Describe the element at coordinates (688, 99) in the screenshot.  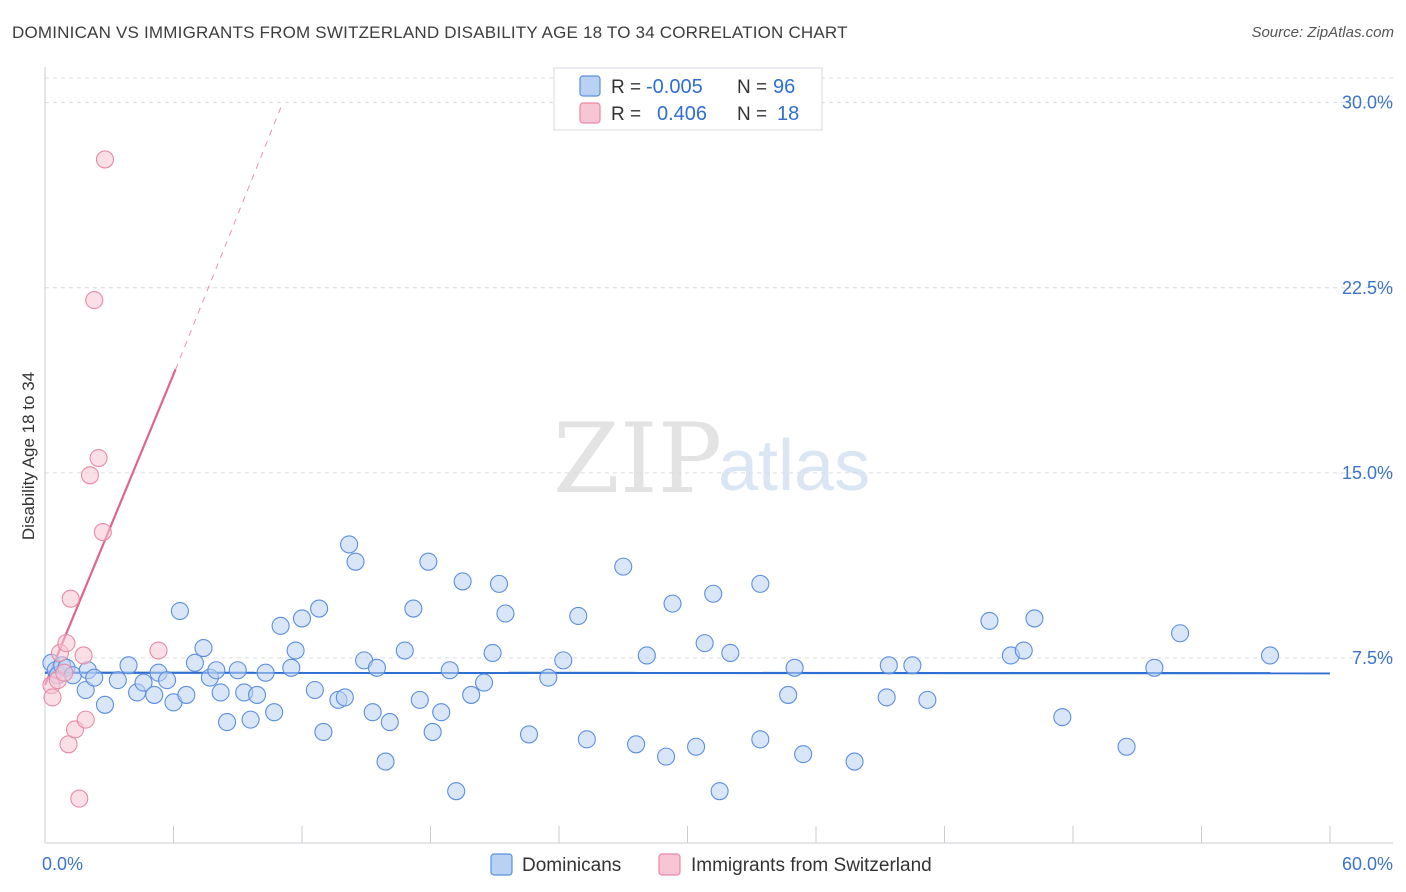
I see `correlation-legend: R = -0.005 N = 96 R = 0.406 N = 18` at that location.